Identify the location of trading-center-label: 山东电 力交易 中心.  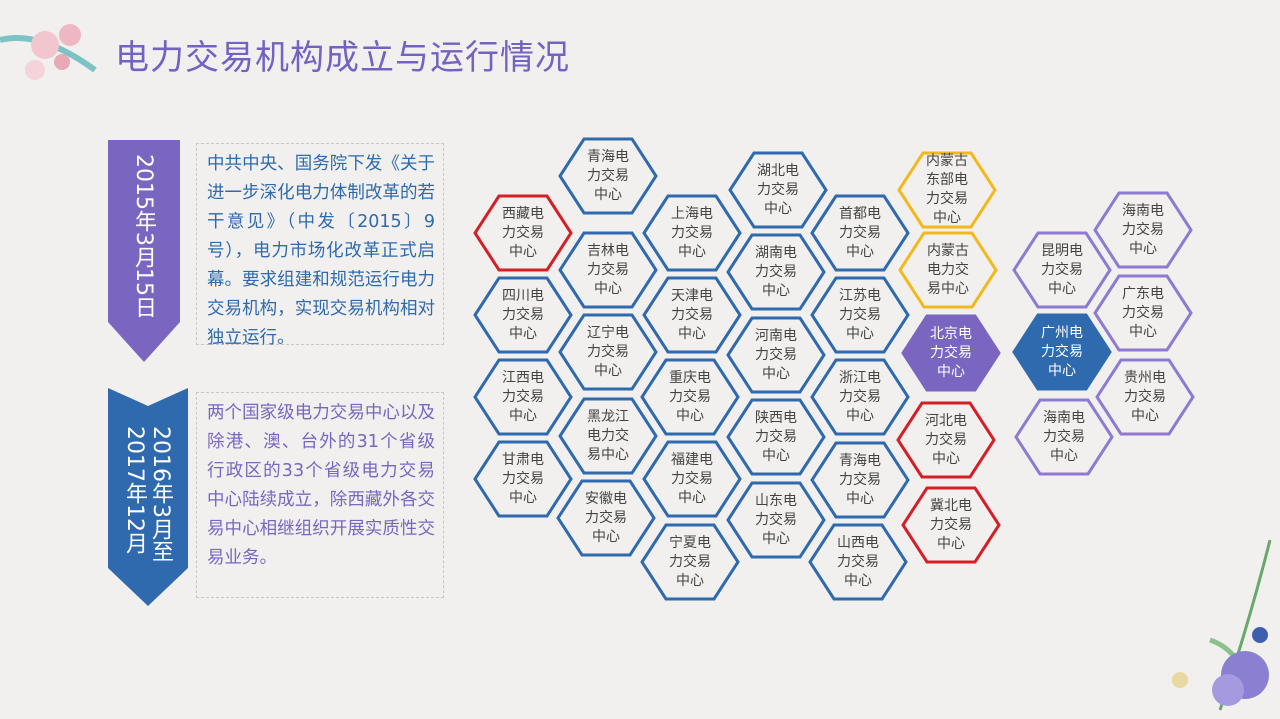
(776, 519).